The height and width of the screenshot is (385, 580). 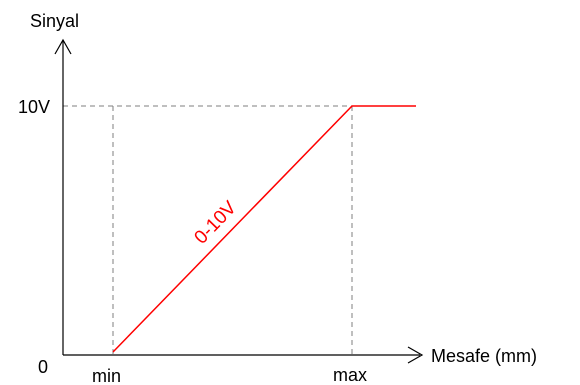 I want to click on y-axis-arrowhead, so click(x=63, y=46).